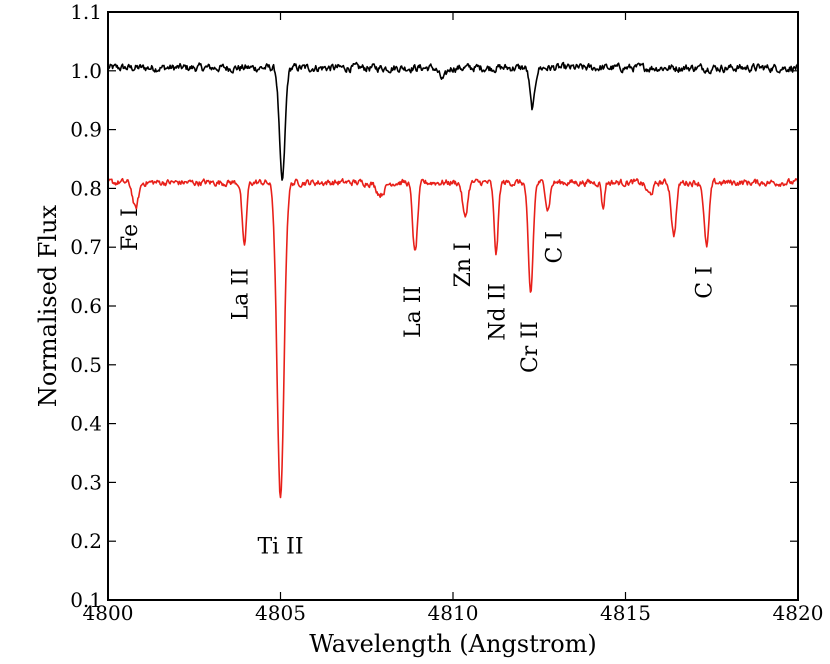 The image size is (830, 664). Describe the element at coordinates (798, 613) in the screenshot. I see `x-tick-label: 4820` at that location.